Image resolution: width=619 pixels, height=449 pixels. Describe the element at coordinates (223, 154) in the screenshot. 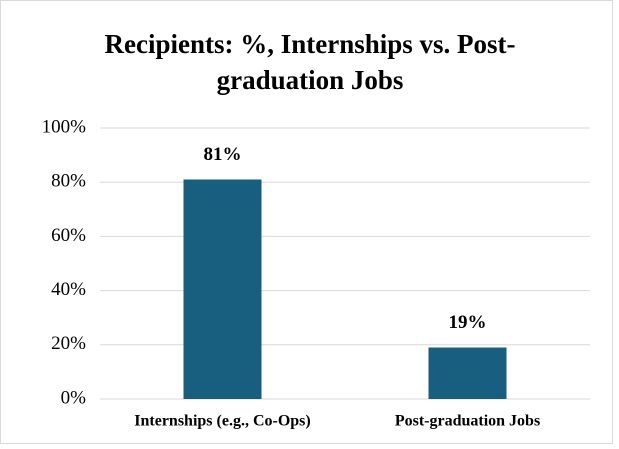

I see `data-label: 81%` at that location.